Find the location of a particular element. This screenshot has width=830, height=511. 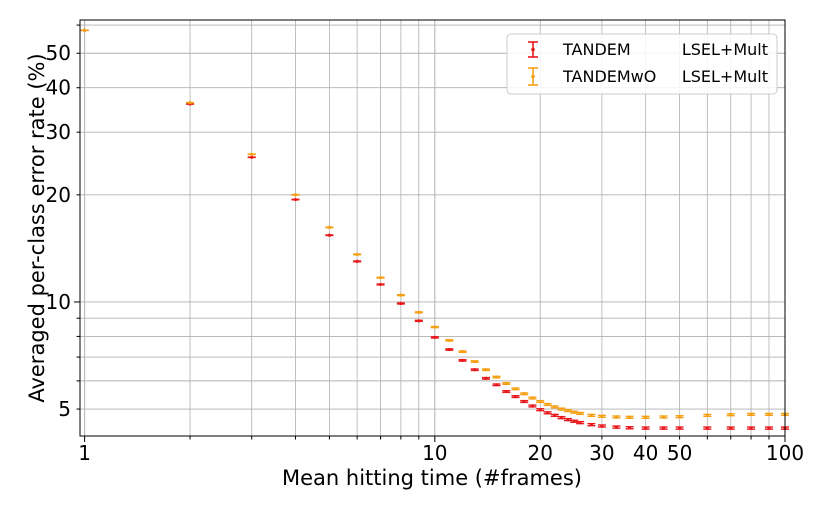

y-tick-label: 10 is located at coordinates (58, 302).